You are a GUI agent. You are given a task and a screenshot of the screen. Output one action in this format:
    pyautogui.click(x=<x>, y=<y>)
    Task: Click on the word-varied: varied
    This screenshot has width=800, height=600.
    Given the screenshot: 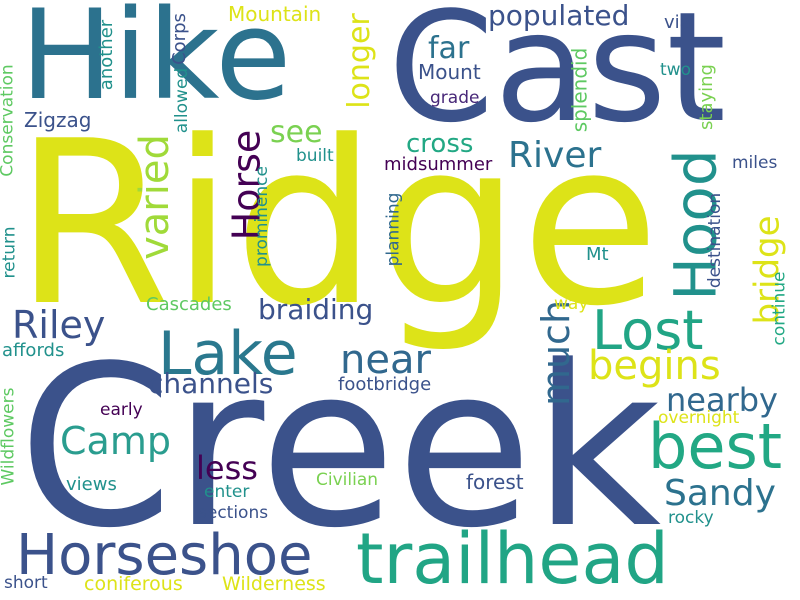 What is the action you would take?
    pyautogui.click(x=154, y=197)
    